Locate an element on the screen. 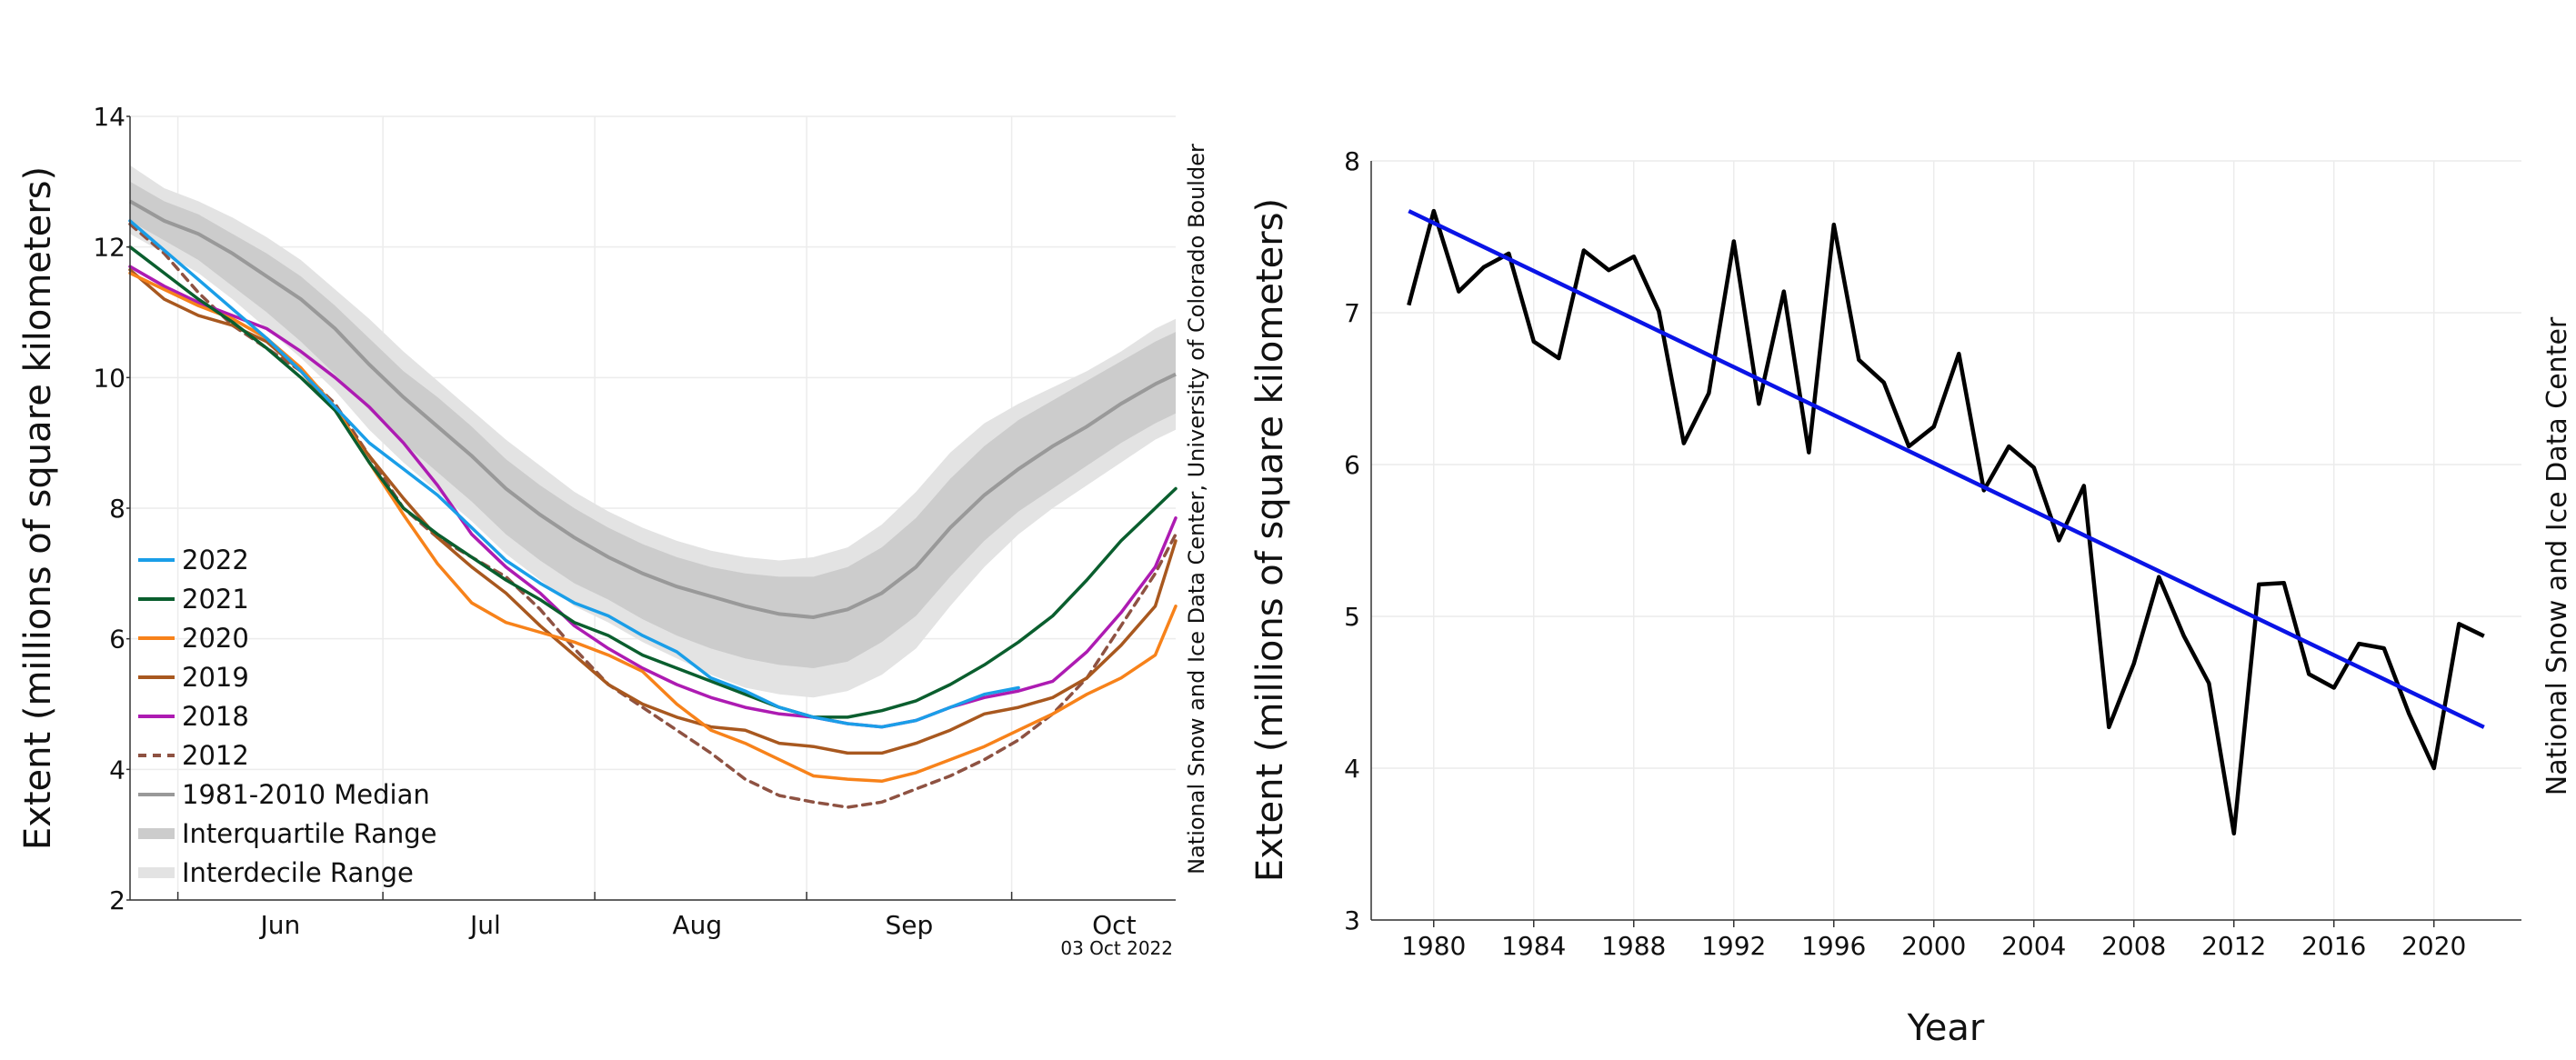 The image size is (2576, 1060). legend-item-interdecile: Interdecile Range is located at coordinates (276, 873).